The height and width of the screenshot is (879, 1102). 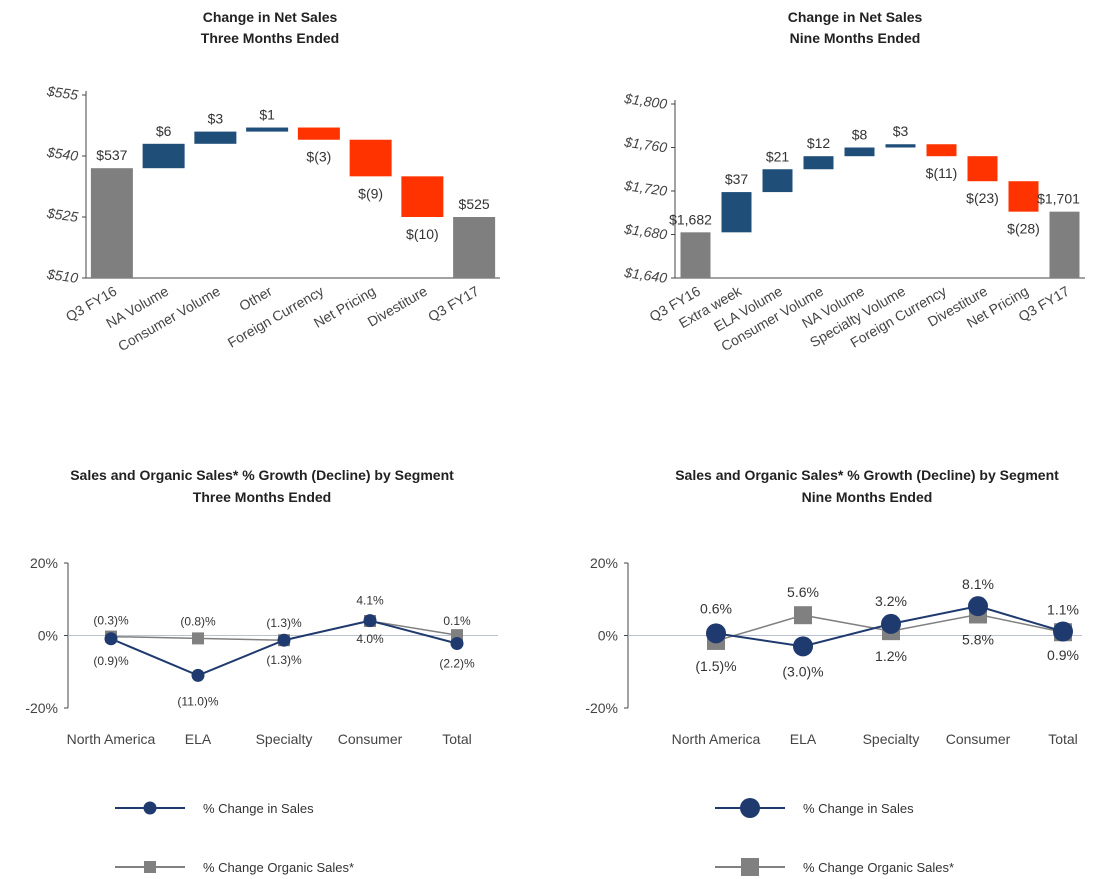 I want to click on sales-value-label: (11.0)%, so click(x=197, y=701).